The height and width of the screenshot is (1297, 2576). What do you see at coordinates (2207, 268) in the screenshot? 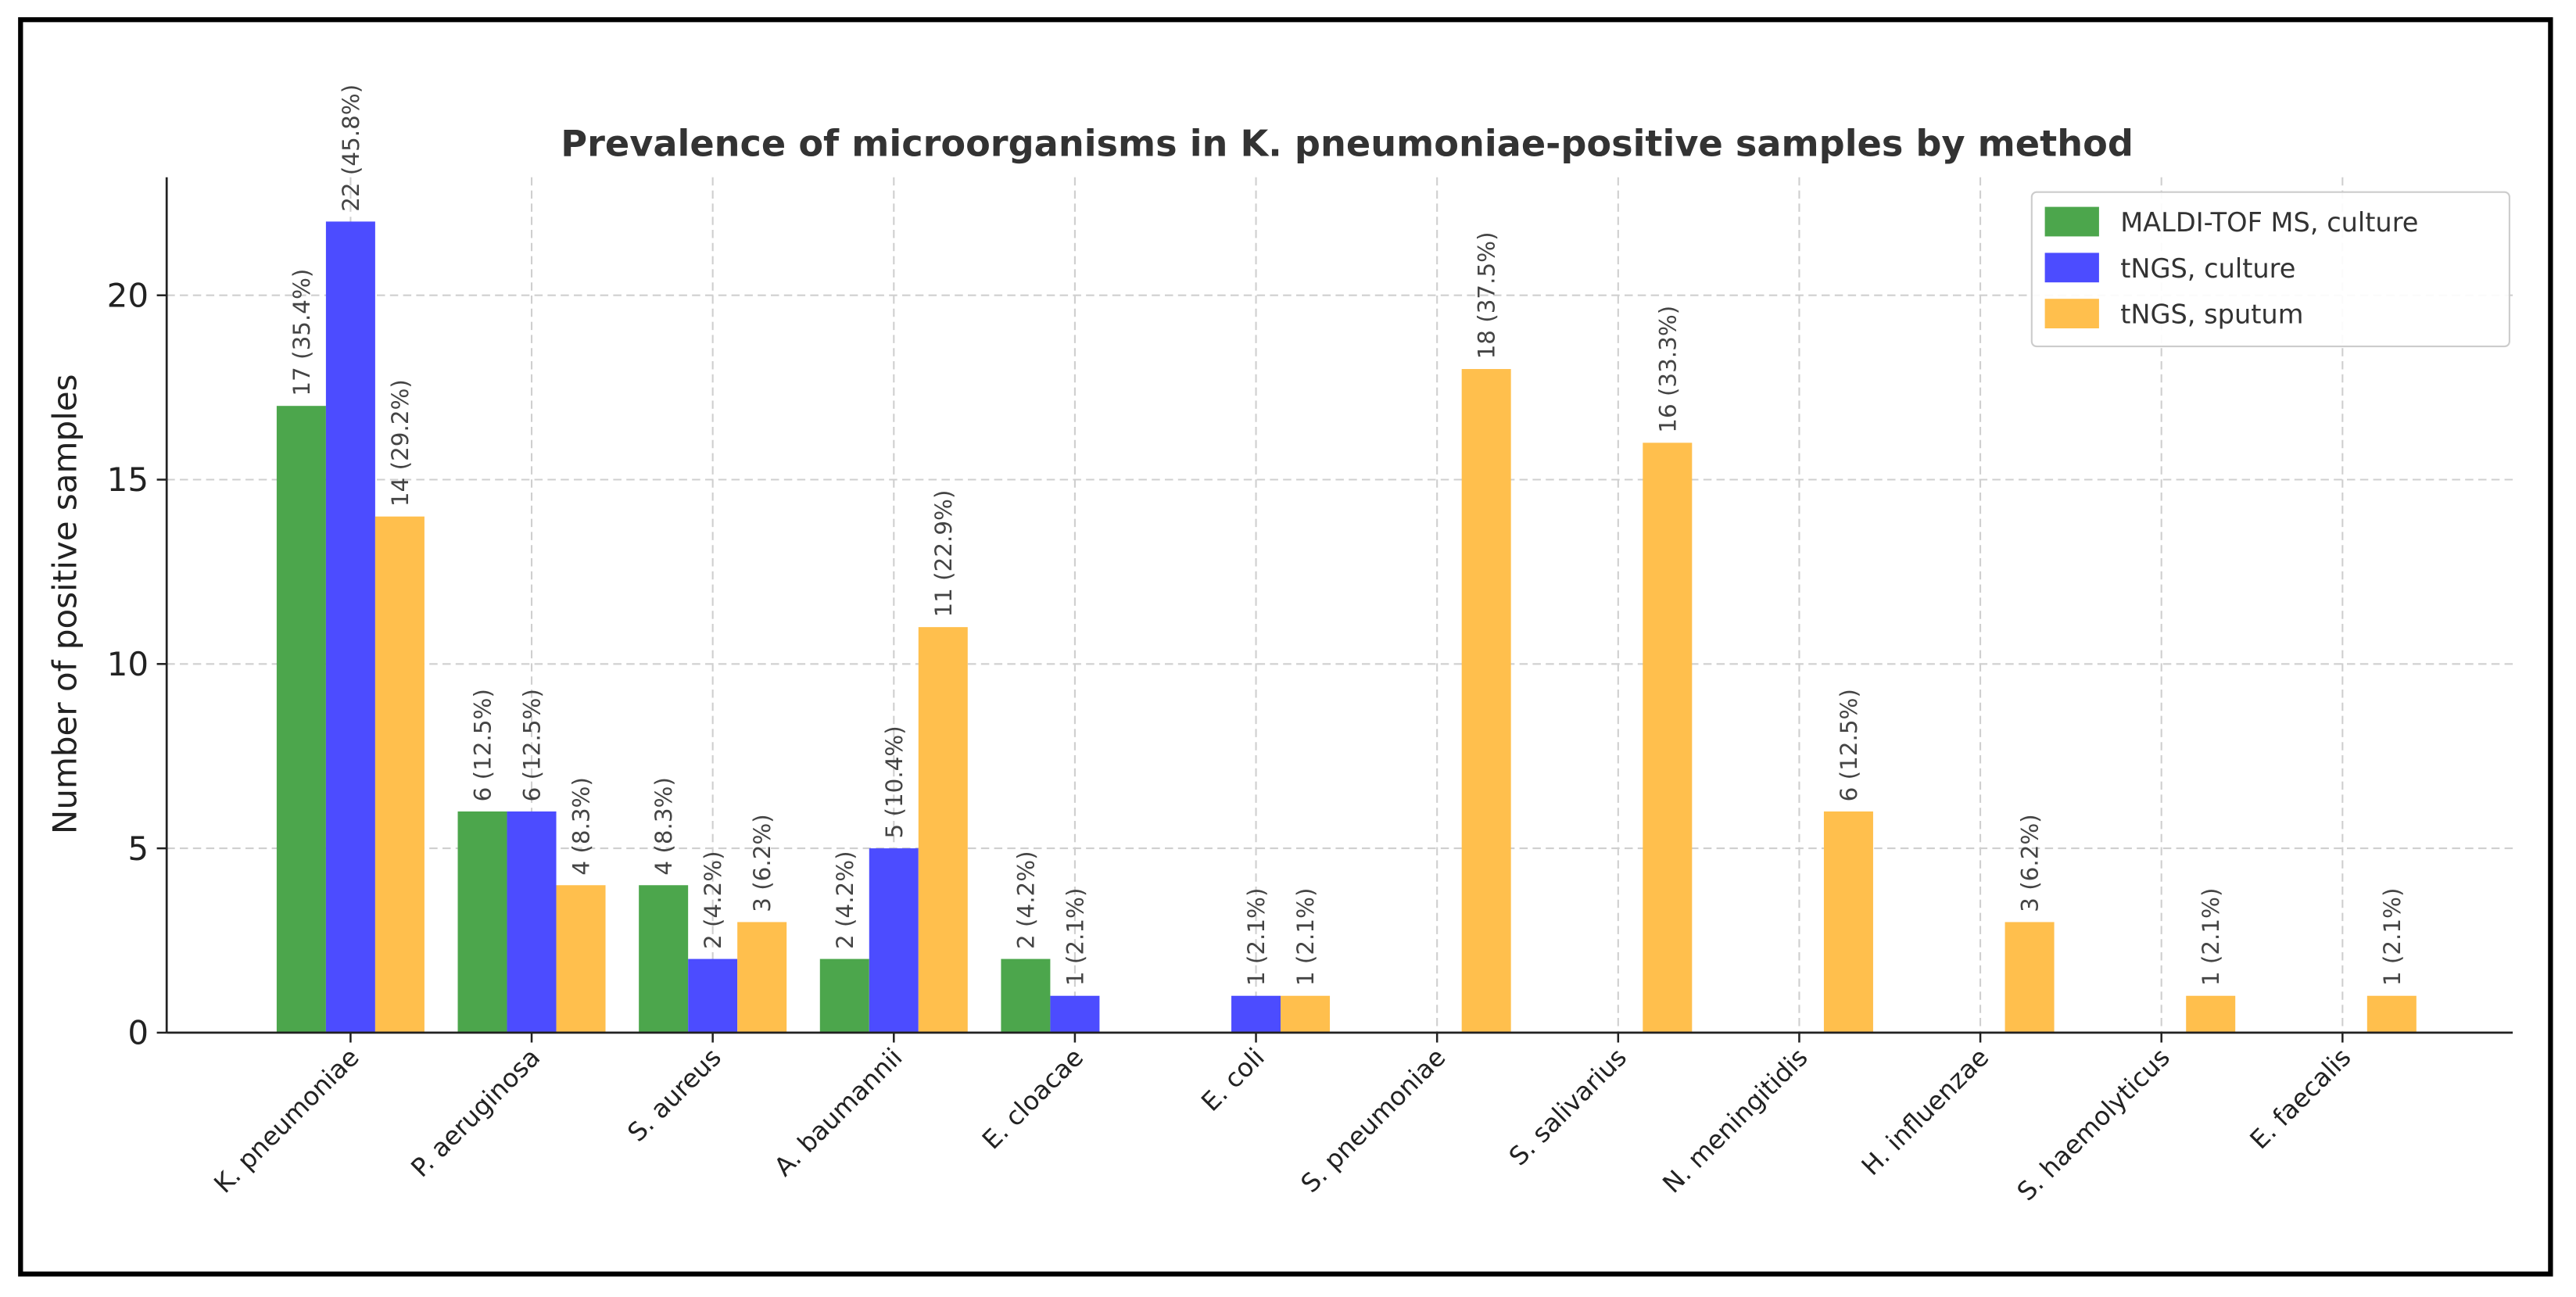
I see `legend-label: tNGS, culture` at bounding box center [2207, 268].